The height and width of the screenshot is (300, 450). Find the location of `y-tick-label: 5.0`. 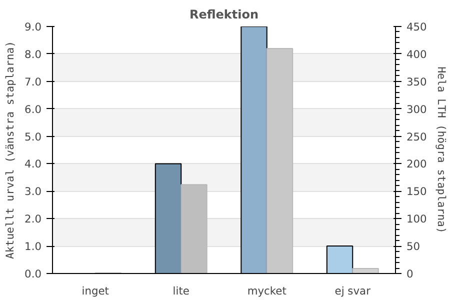

y-tick-label: 5.0 is located at coordinates (33, 137).